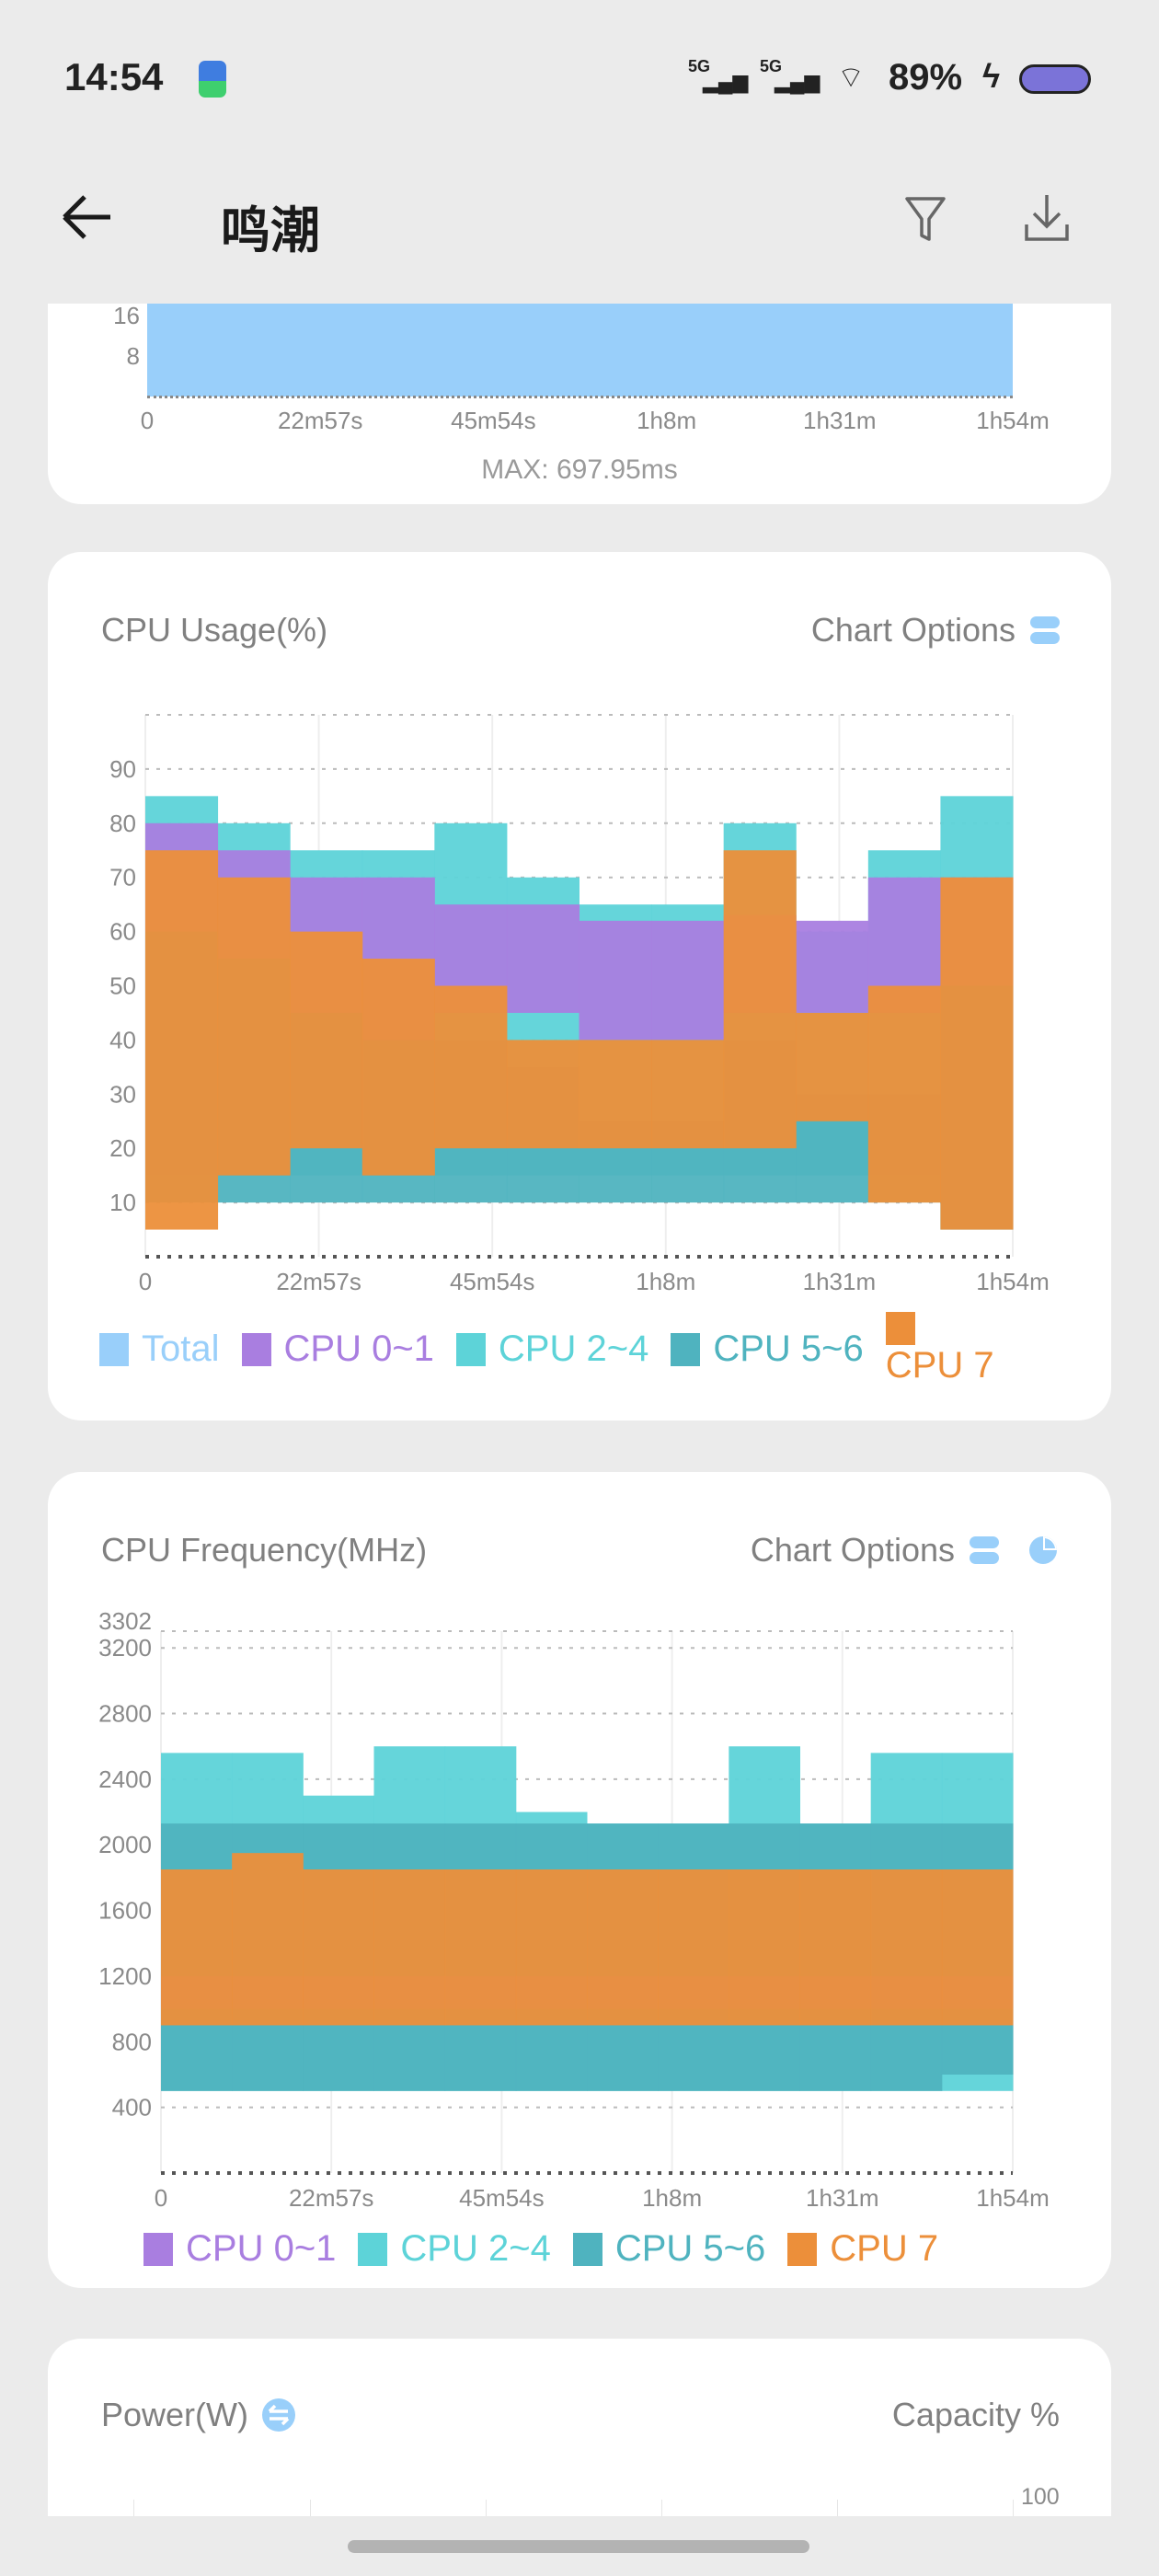 The width and height of the screenshot is (1159, 2576). I want to click on signal-icon-2: ▂▄▆, so click(797, 81).